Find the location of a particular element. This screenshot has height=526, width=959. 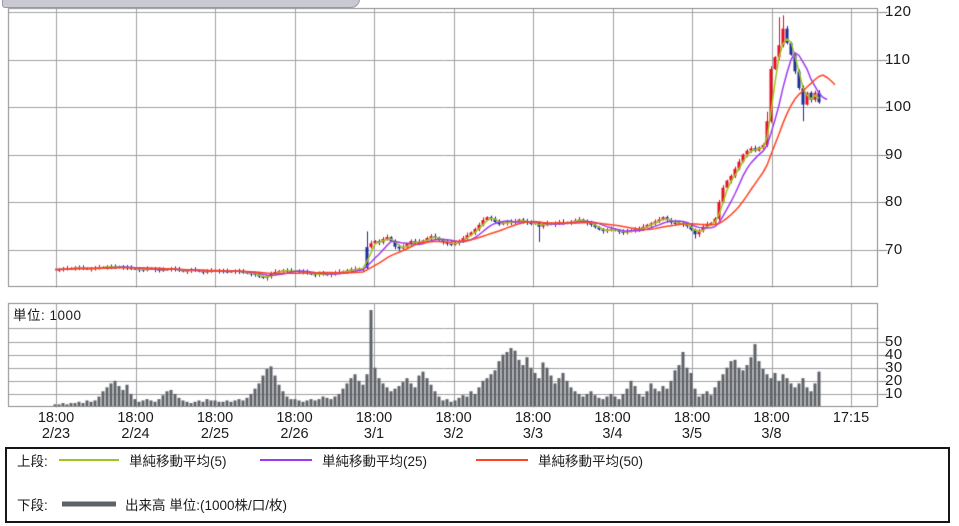

x-axis-tick: 18:00 3/4 is located at coordinates (612, 426).